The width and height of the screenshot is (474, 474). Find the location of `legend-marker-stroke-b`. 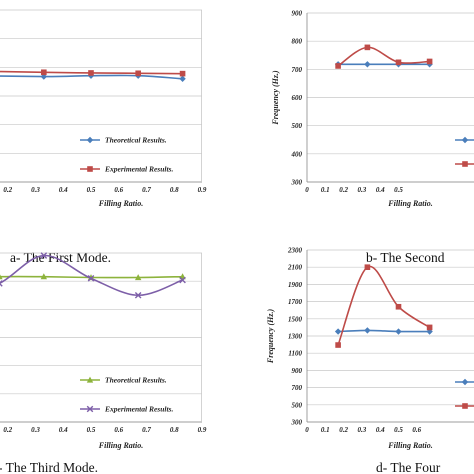

legend-marker-stroke-b is located at coordinates (90, 409).